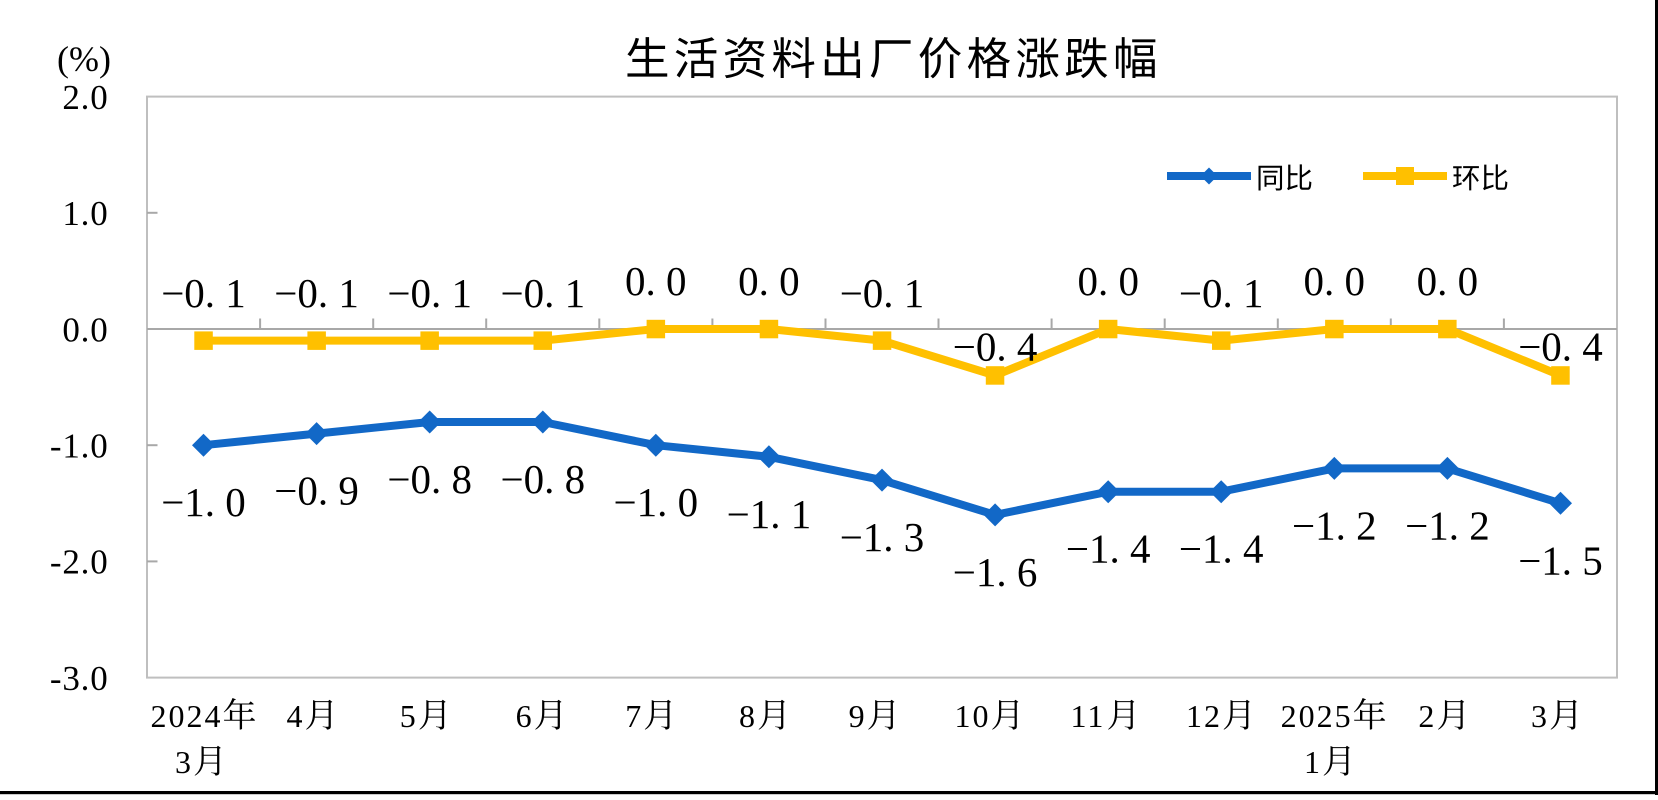 This screenshot has width=1658, height=800. I want to click on svg-text: 0.0, so click(85, 329).